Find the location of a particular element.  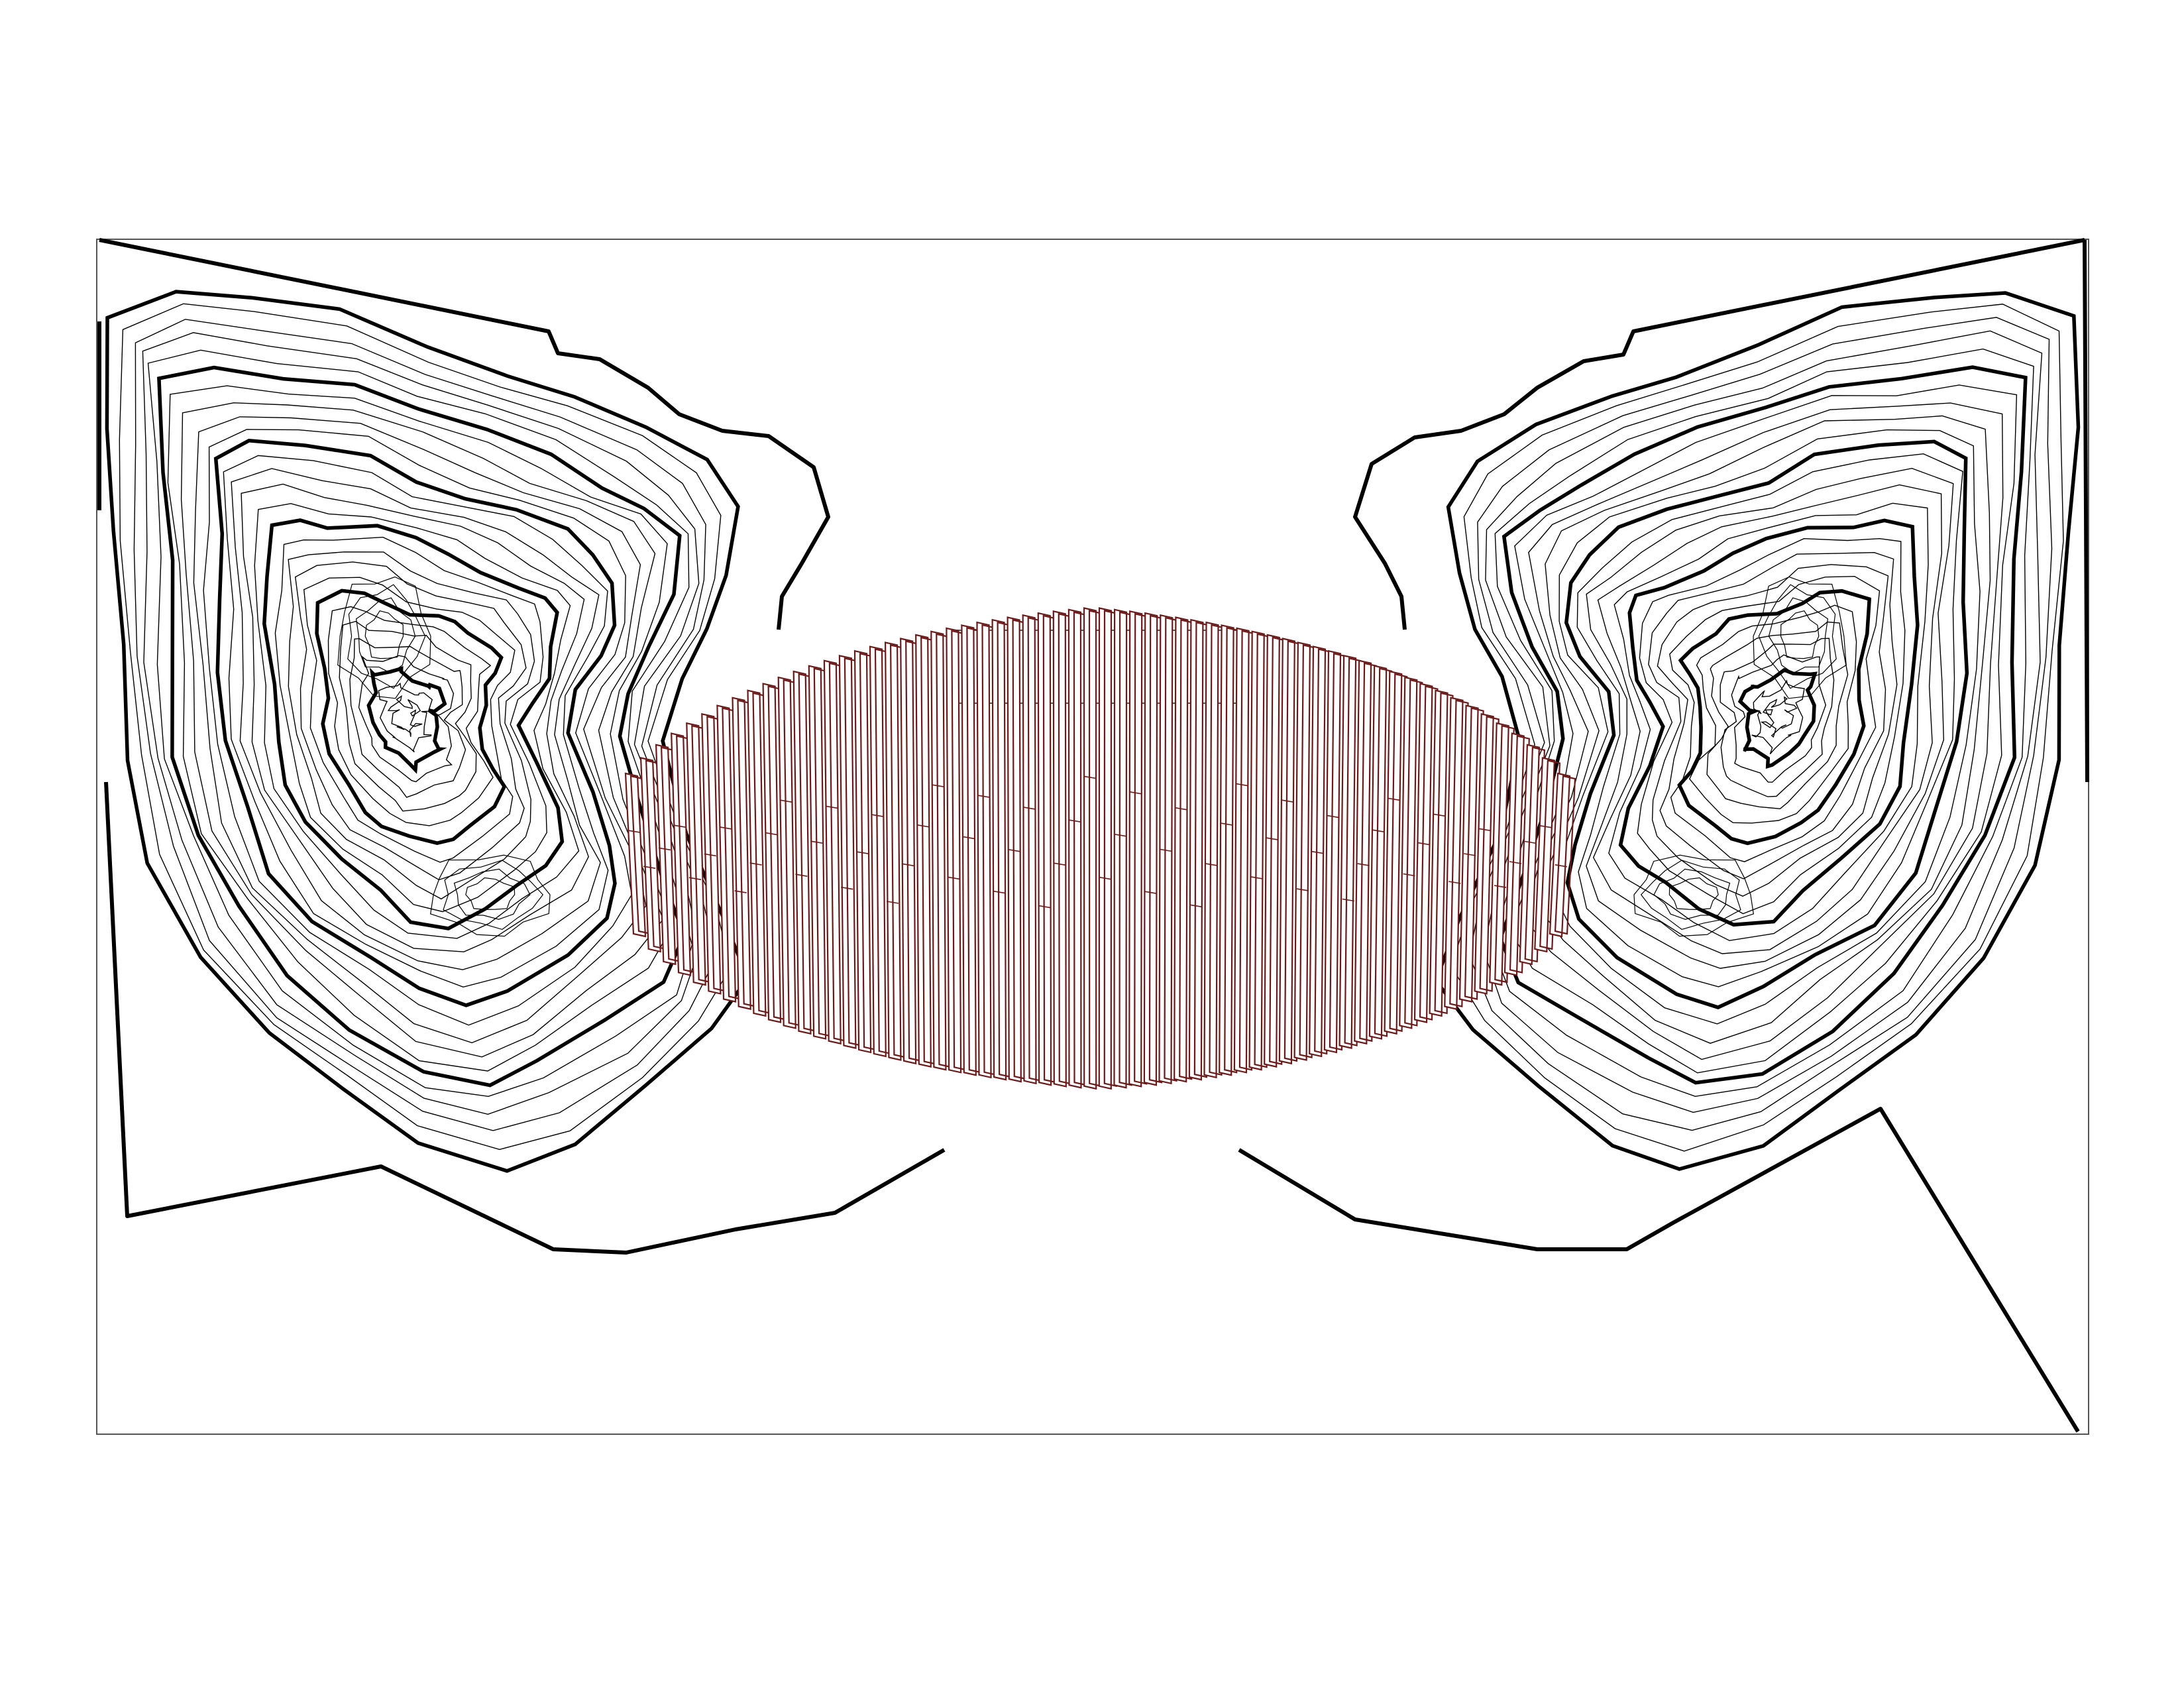

slab-array is located at coordinates (1100, 848).